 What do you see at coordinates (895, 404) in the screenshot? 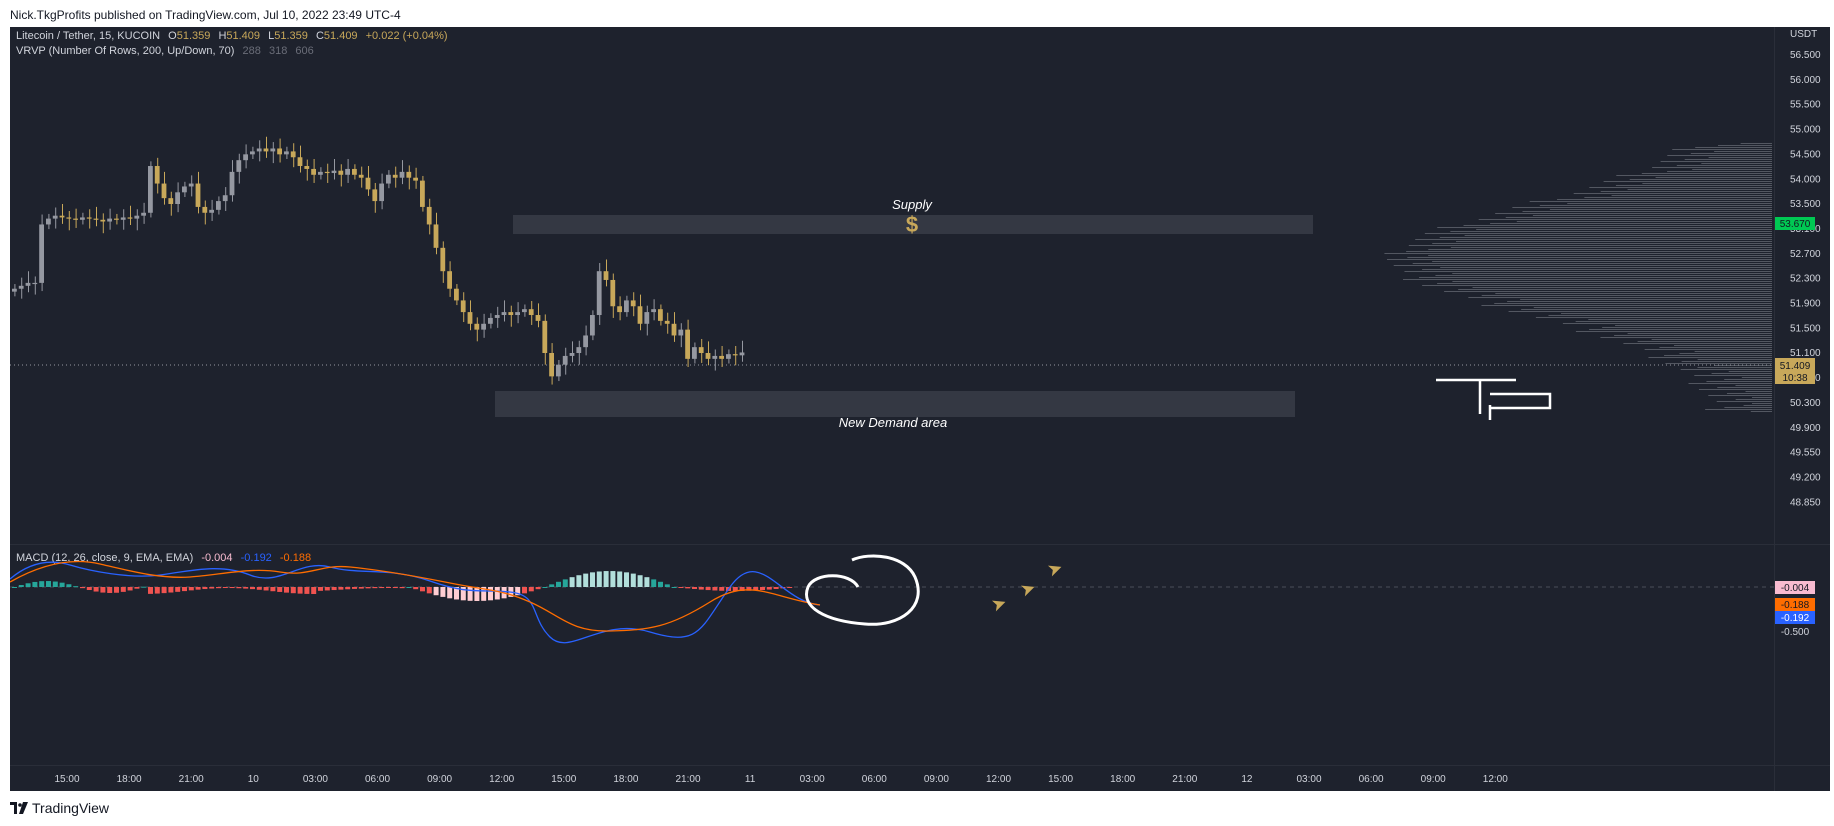
I see `demand-zone` at bounding box center [895, 404].